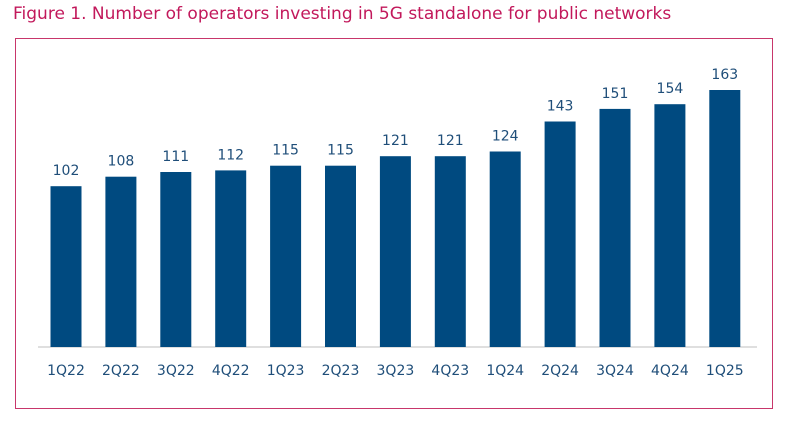 Image resolution: width=795 pixels, height=424 pixels. What do you see at coordinates (176, 371) in the screenshot?
I see `category-label-3Q22: 3Q22` at bounding box center [176, 371].